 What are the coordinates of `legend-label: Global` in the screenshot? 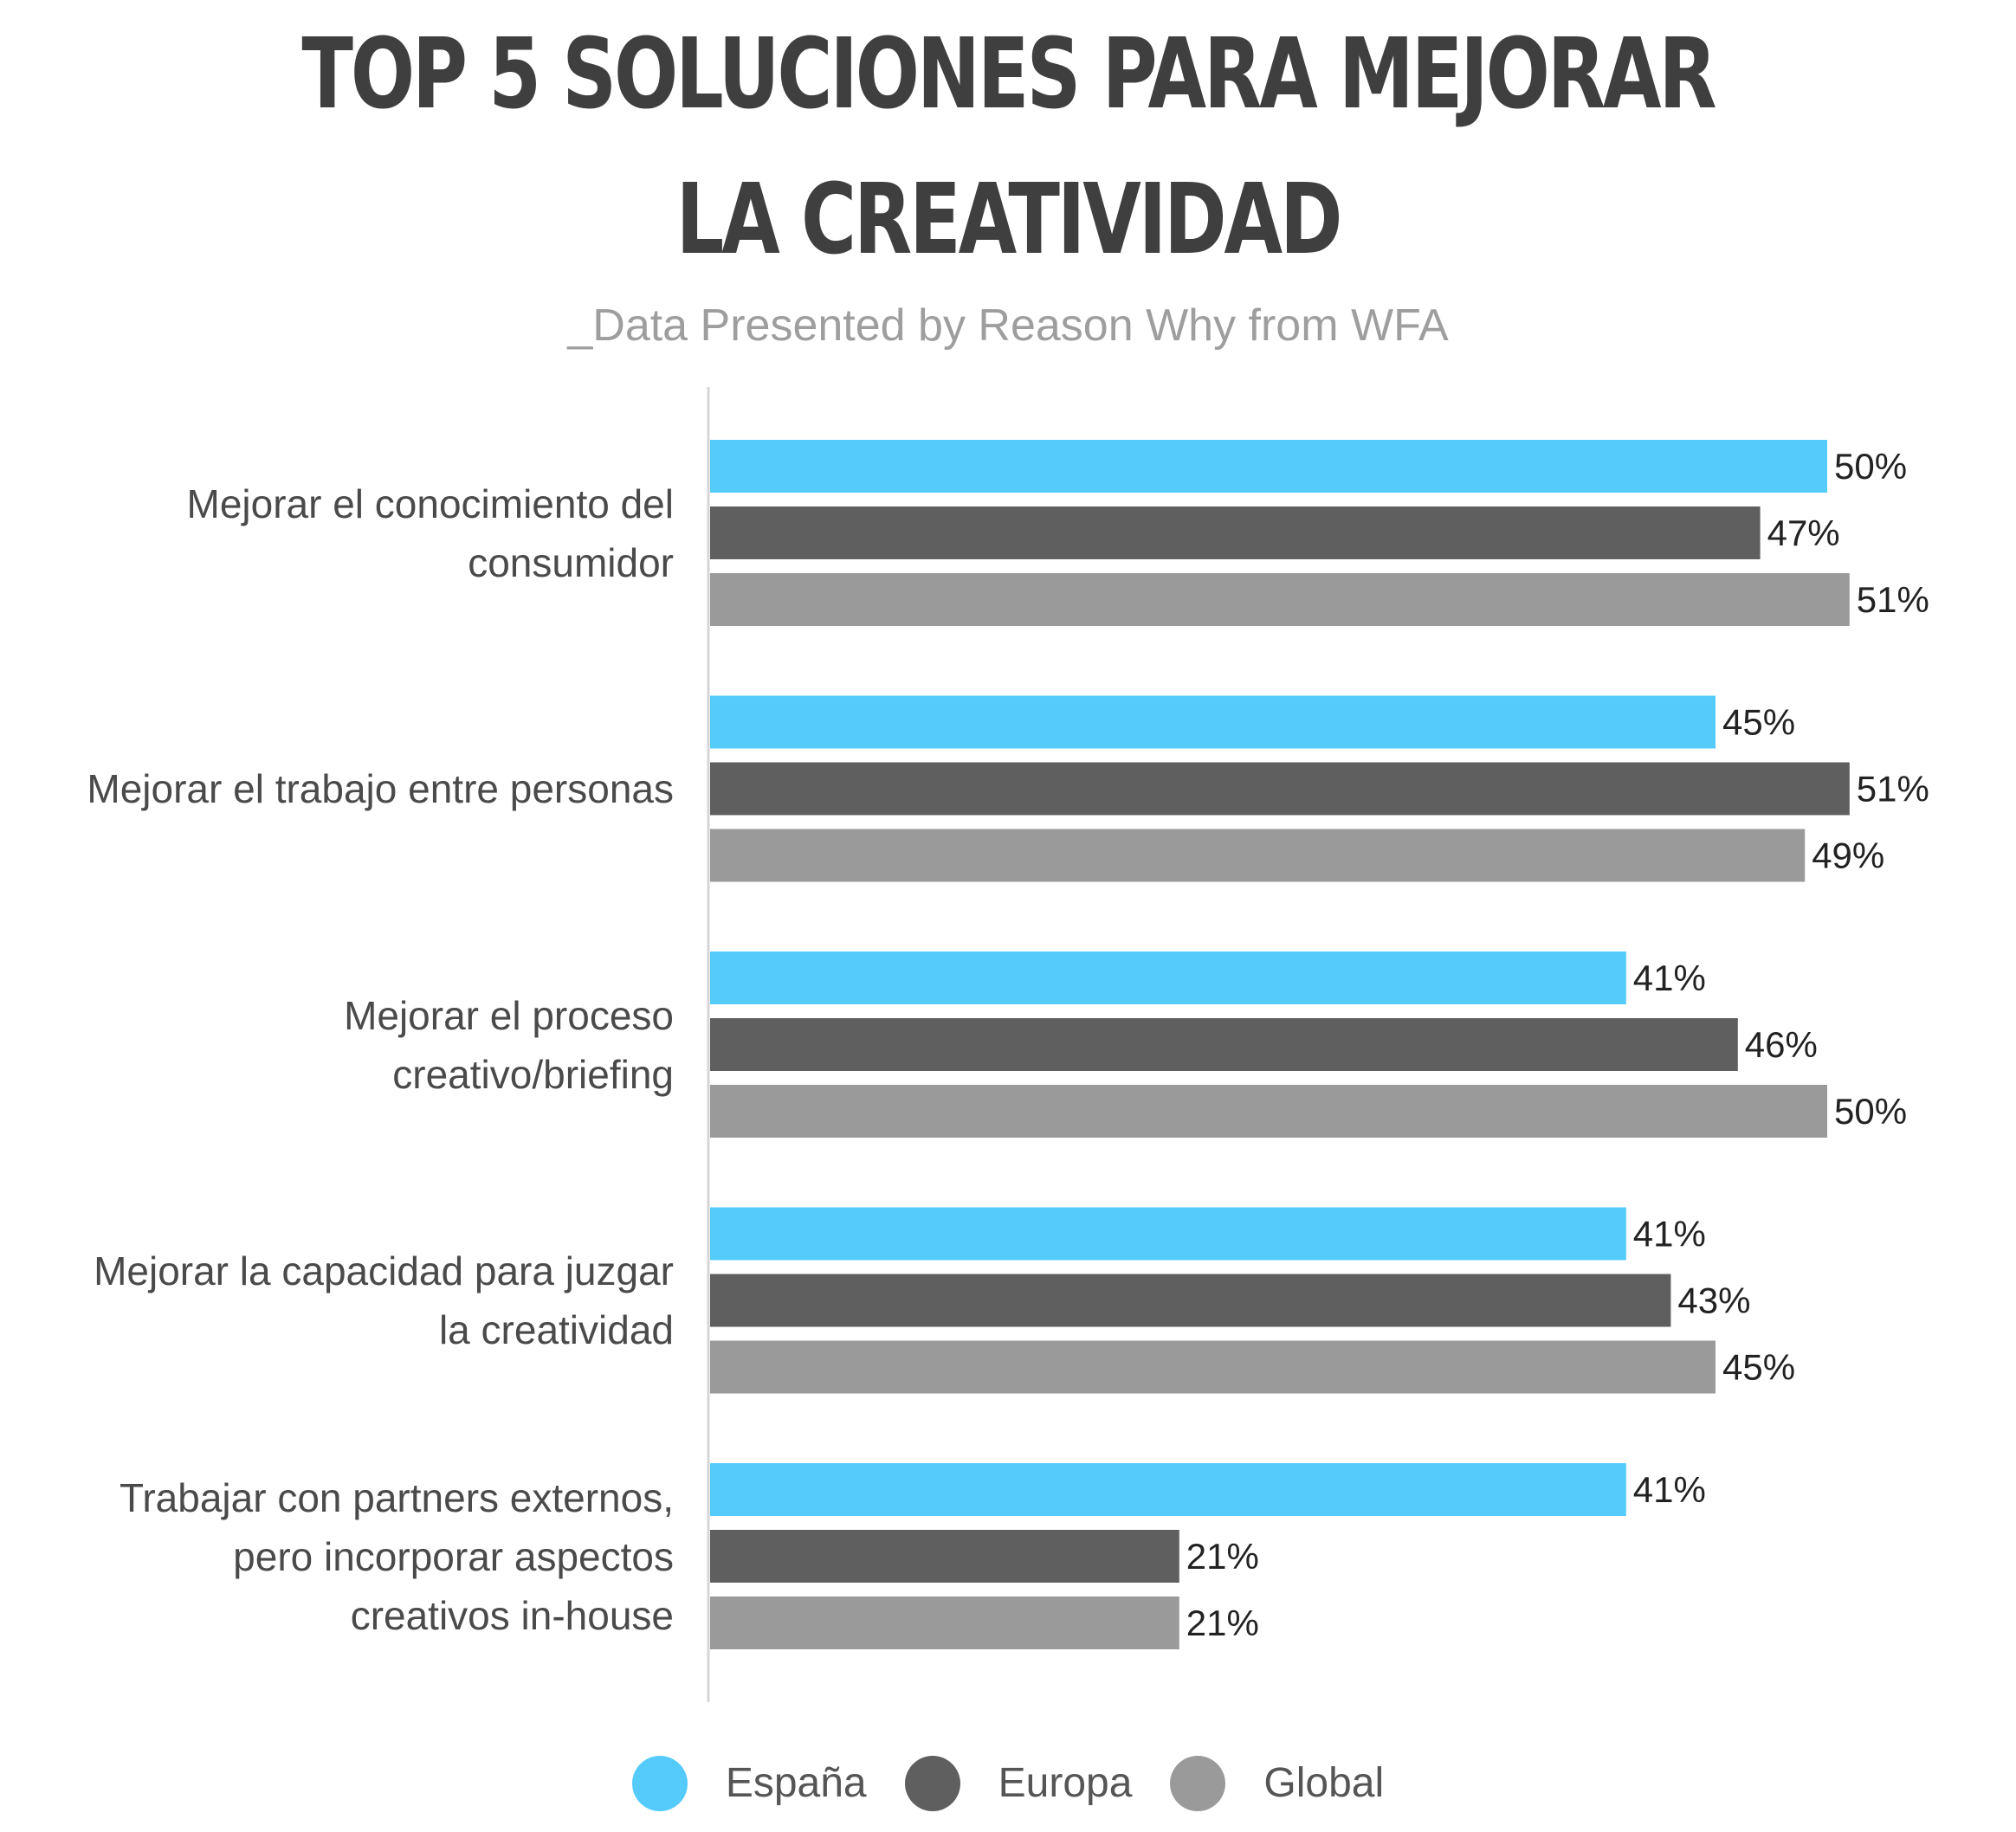 It's located at (1324, 1783).